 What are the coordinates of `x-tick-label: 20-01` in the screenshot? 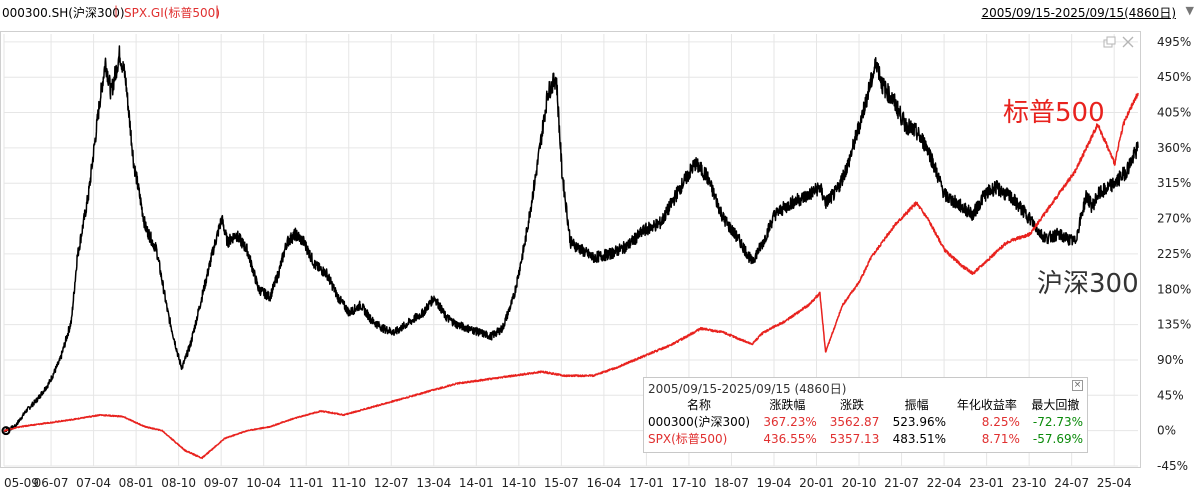 It's located at (816, 483).